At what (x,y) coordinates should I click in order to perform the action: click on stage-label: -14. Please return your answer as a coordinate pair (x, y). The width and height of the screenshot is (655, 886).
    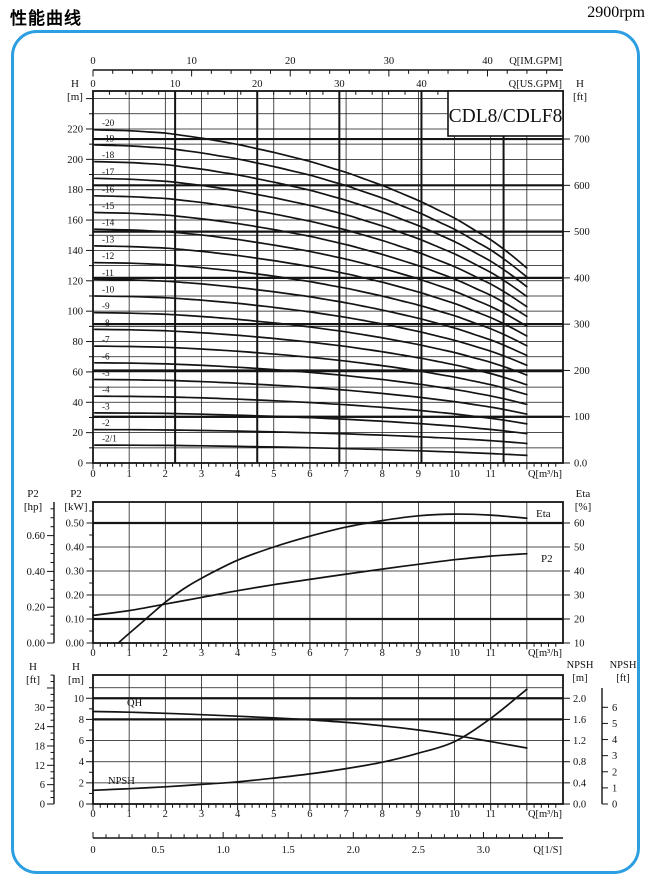
    Looking at the image, I should click on (108, 223).